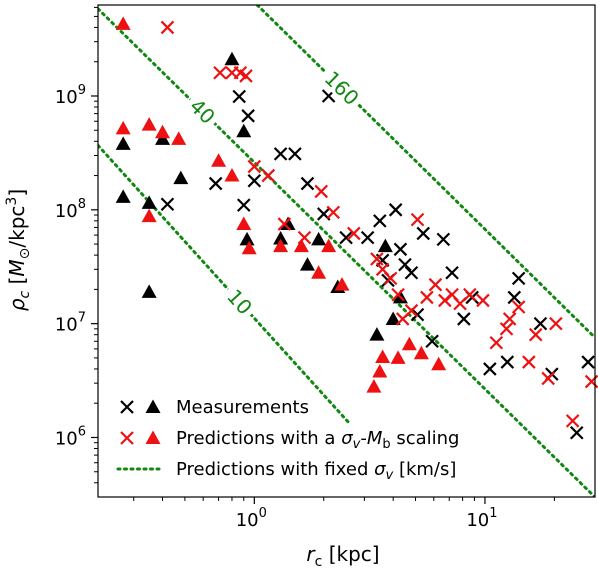 This screenshot has height=572, width=598. What do you see at coordinates (18, 250) in the screenshot?
I see `y-axis-label: ρc [M⊙/kpc3]` at bounding box center [18, 250].